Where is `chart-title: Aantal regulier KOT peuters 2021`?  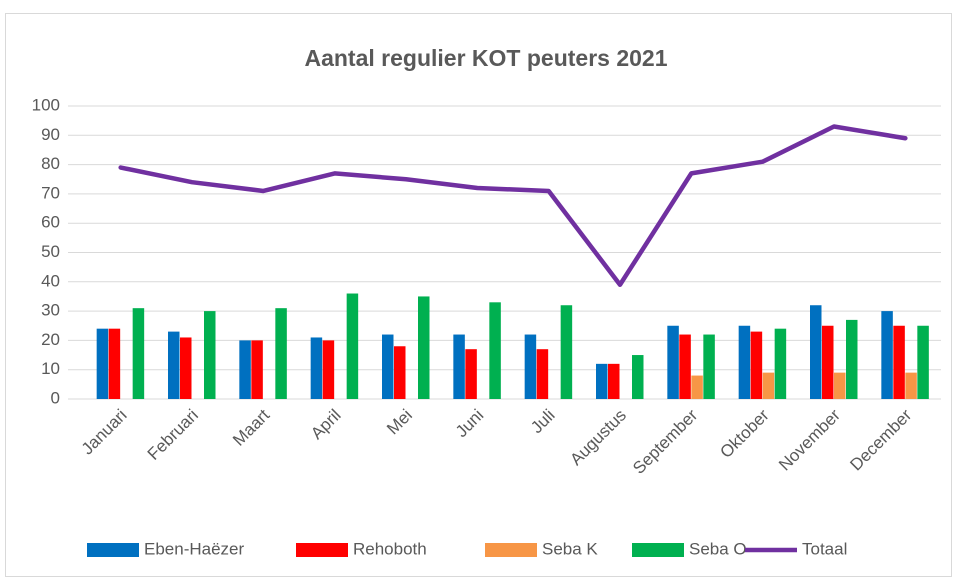 chart-title: Aantal regulier KOT peuters 2021 is located at coordinates (485, 58).